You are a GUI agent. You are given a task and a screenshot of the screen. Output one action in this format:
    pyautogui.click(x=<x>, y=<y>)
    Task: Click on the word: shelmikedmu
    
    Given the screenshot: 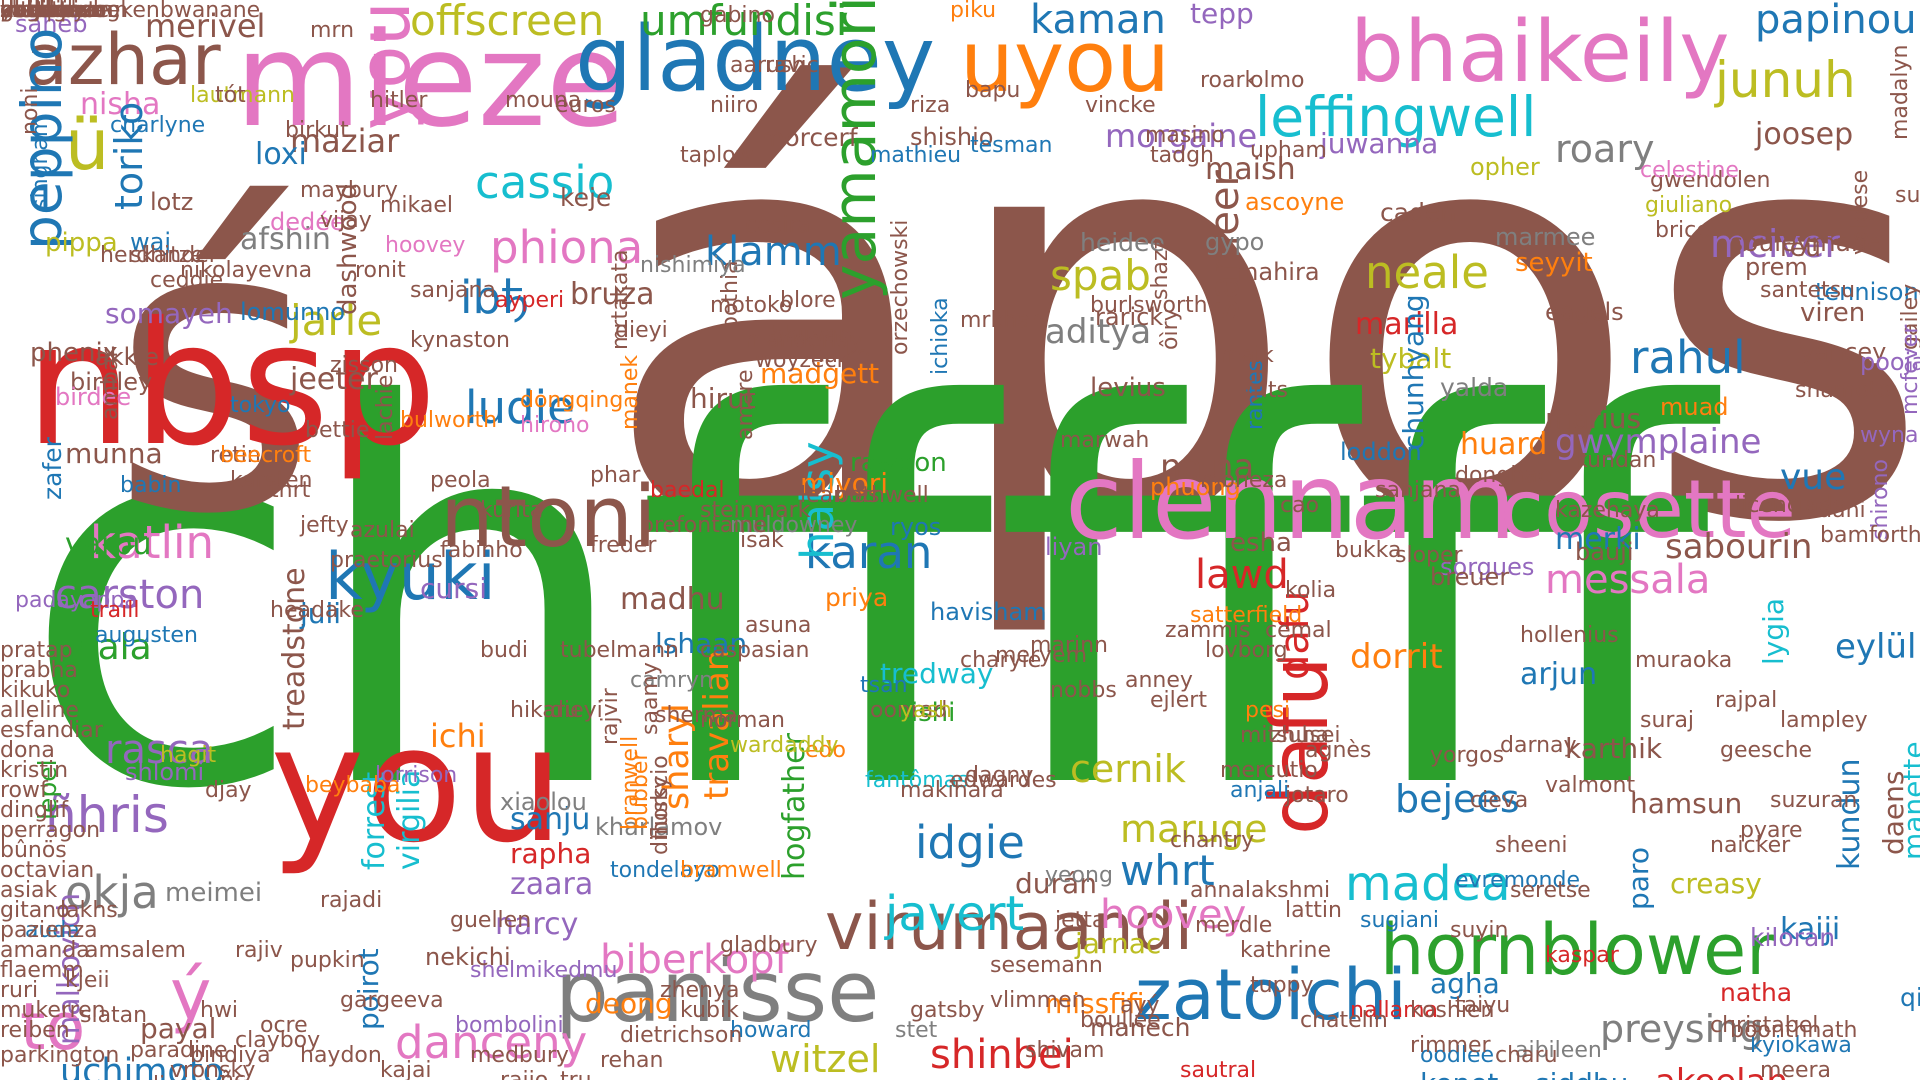 What is the action you would take?
    pyautogui.click(x=544, y=970)
    